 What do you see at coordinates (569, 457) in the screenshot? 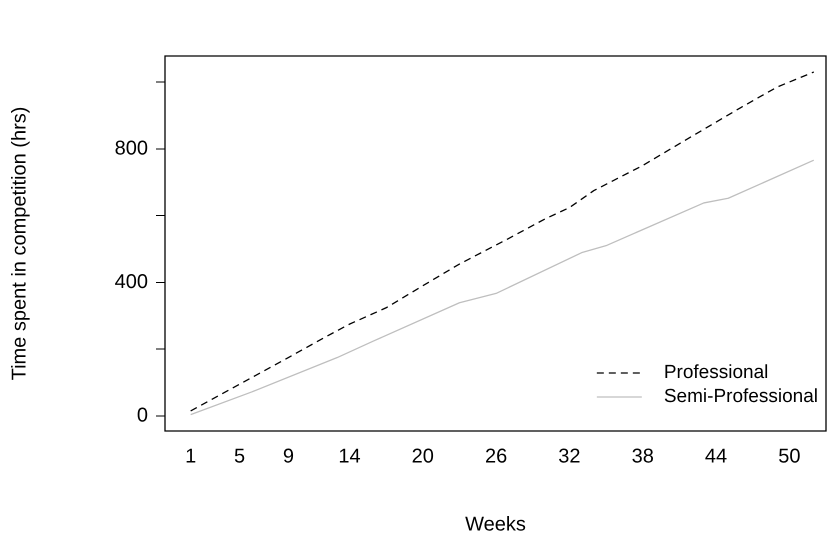
I see `x-tick-label: 32` at bounding box center [569, 457].